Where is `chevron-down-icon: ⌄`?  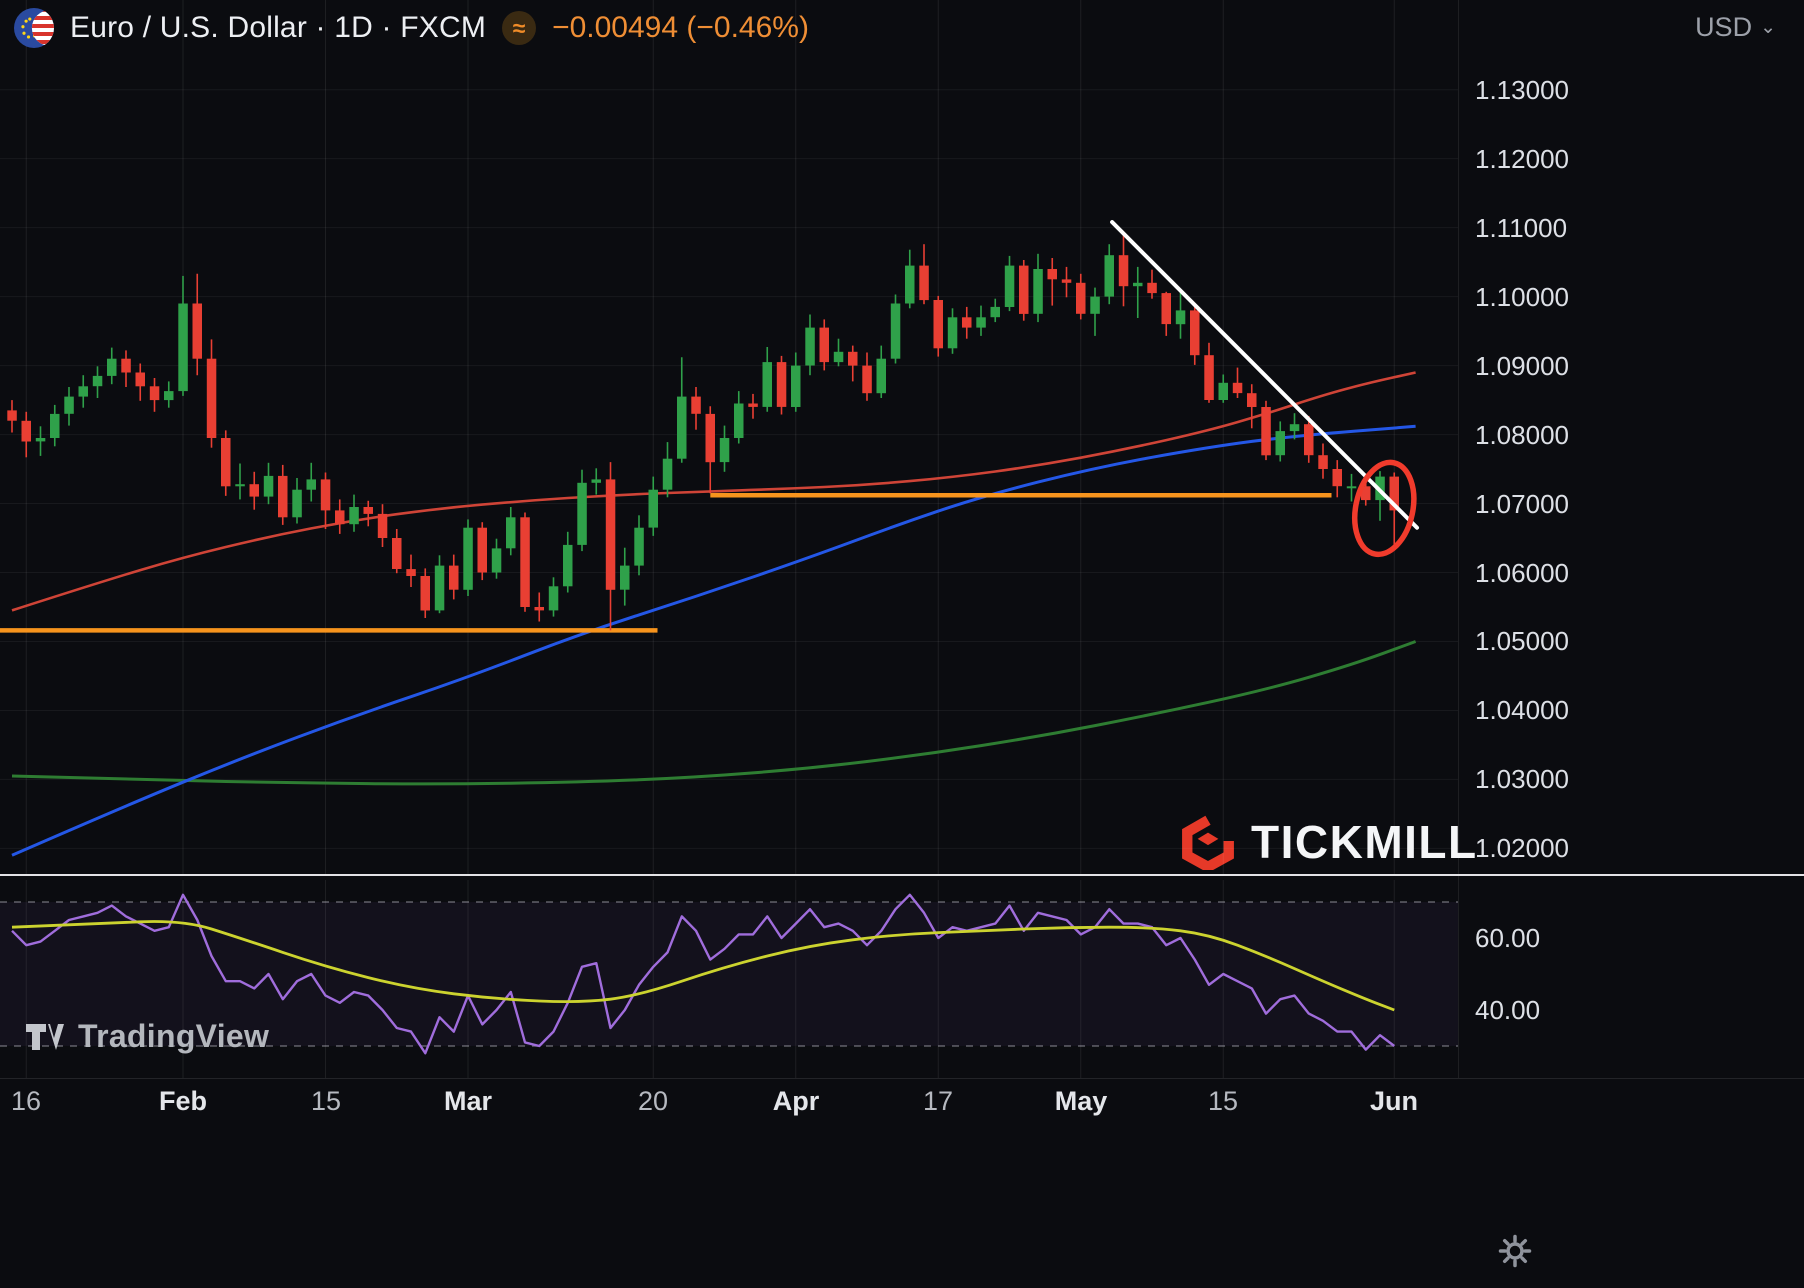 chevron-down-icon: ⌄ is located at coordinates (1768, 27).